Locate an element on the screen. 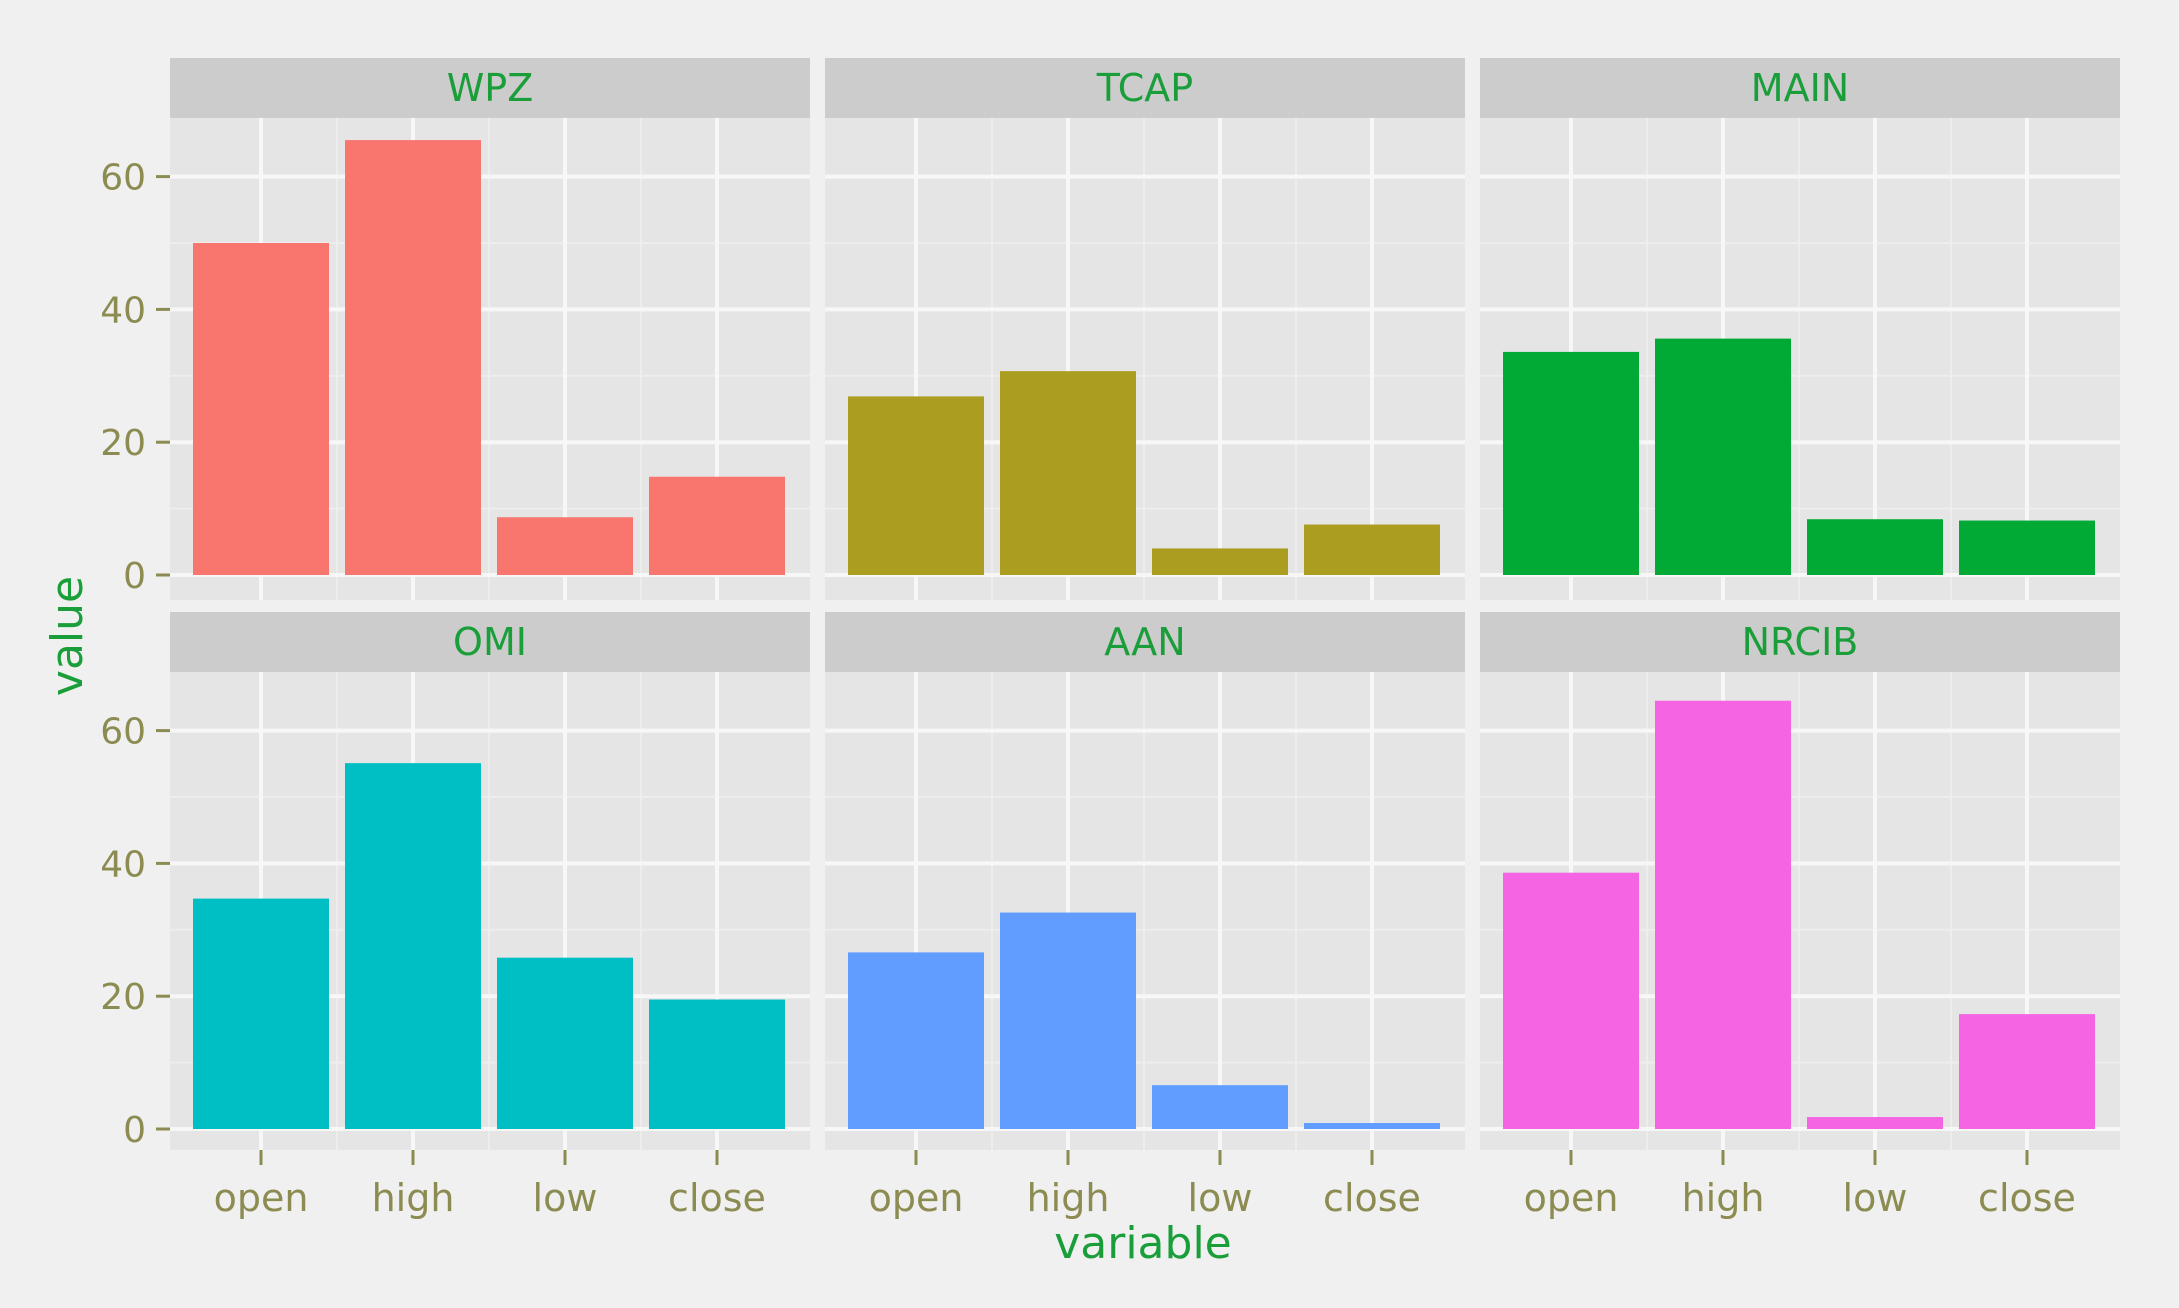 The image size is (2179, 1308). facet-wpz: WPZ 0 20 40 60 is located at coordinates (455, 329).